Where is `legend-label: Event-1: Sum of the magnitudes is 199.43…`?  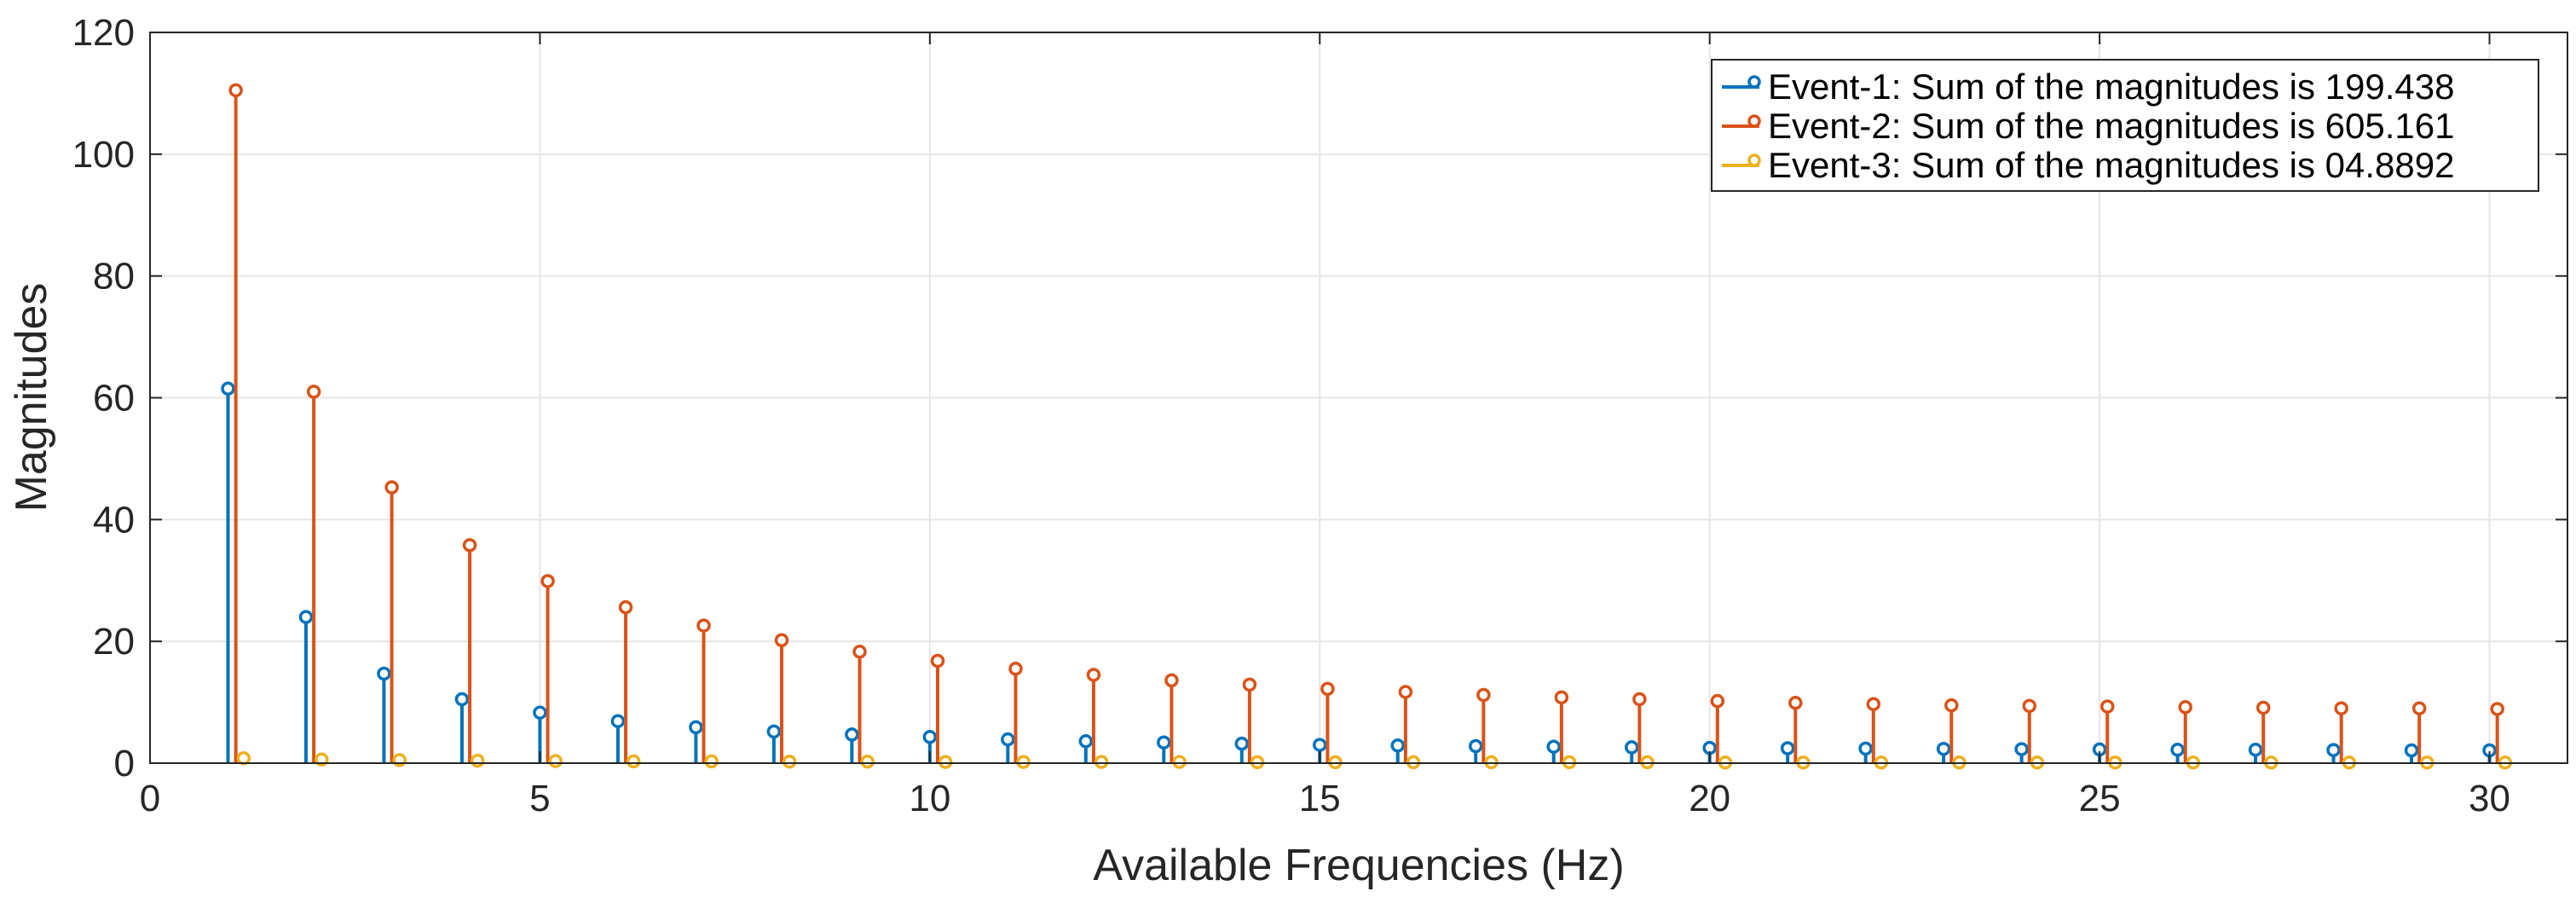
legend-label: Event-1: Sum of the magnitudes is 199.43… is located at coordinates (2111, 87).